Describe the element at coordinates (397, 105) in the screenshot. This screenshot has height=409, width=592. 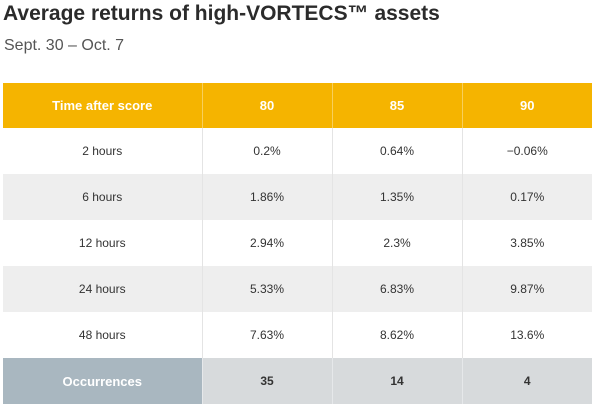
I see `header-score-85: 85` at that location.